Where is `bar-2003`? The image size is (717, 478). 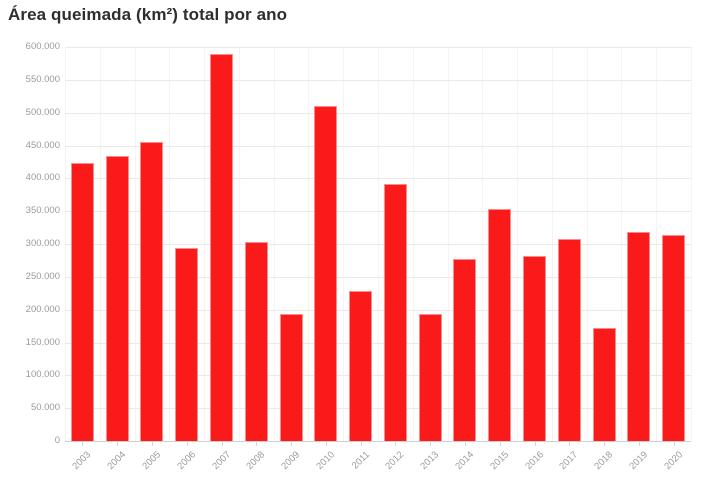
bar-2003 is located at coordinates (82, 302).